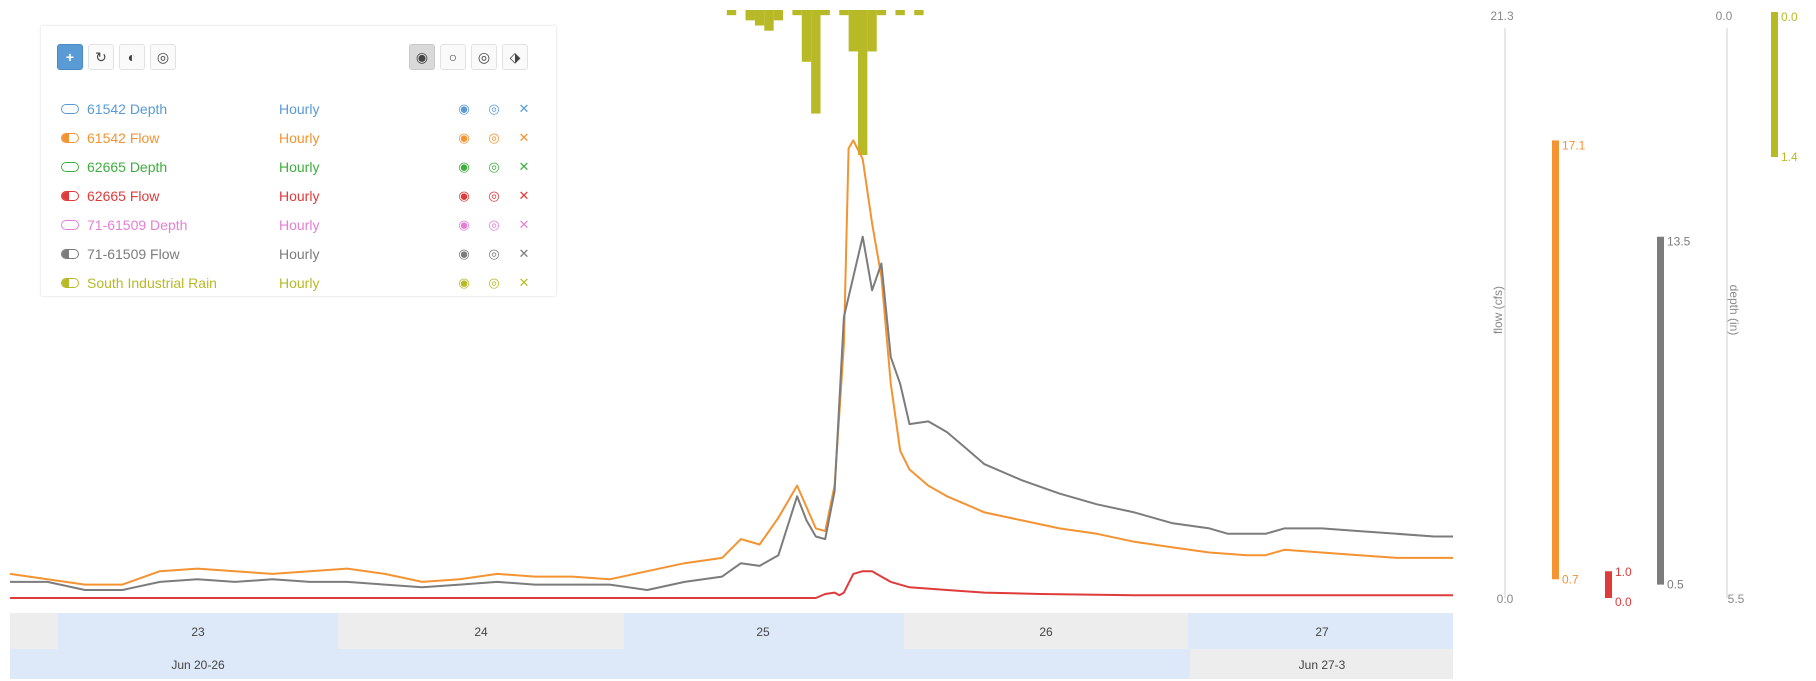 The width and height of the screenshot is (1816, 681). I want to click on series-name: 71-61509 Flow, so click(133, 254).